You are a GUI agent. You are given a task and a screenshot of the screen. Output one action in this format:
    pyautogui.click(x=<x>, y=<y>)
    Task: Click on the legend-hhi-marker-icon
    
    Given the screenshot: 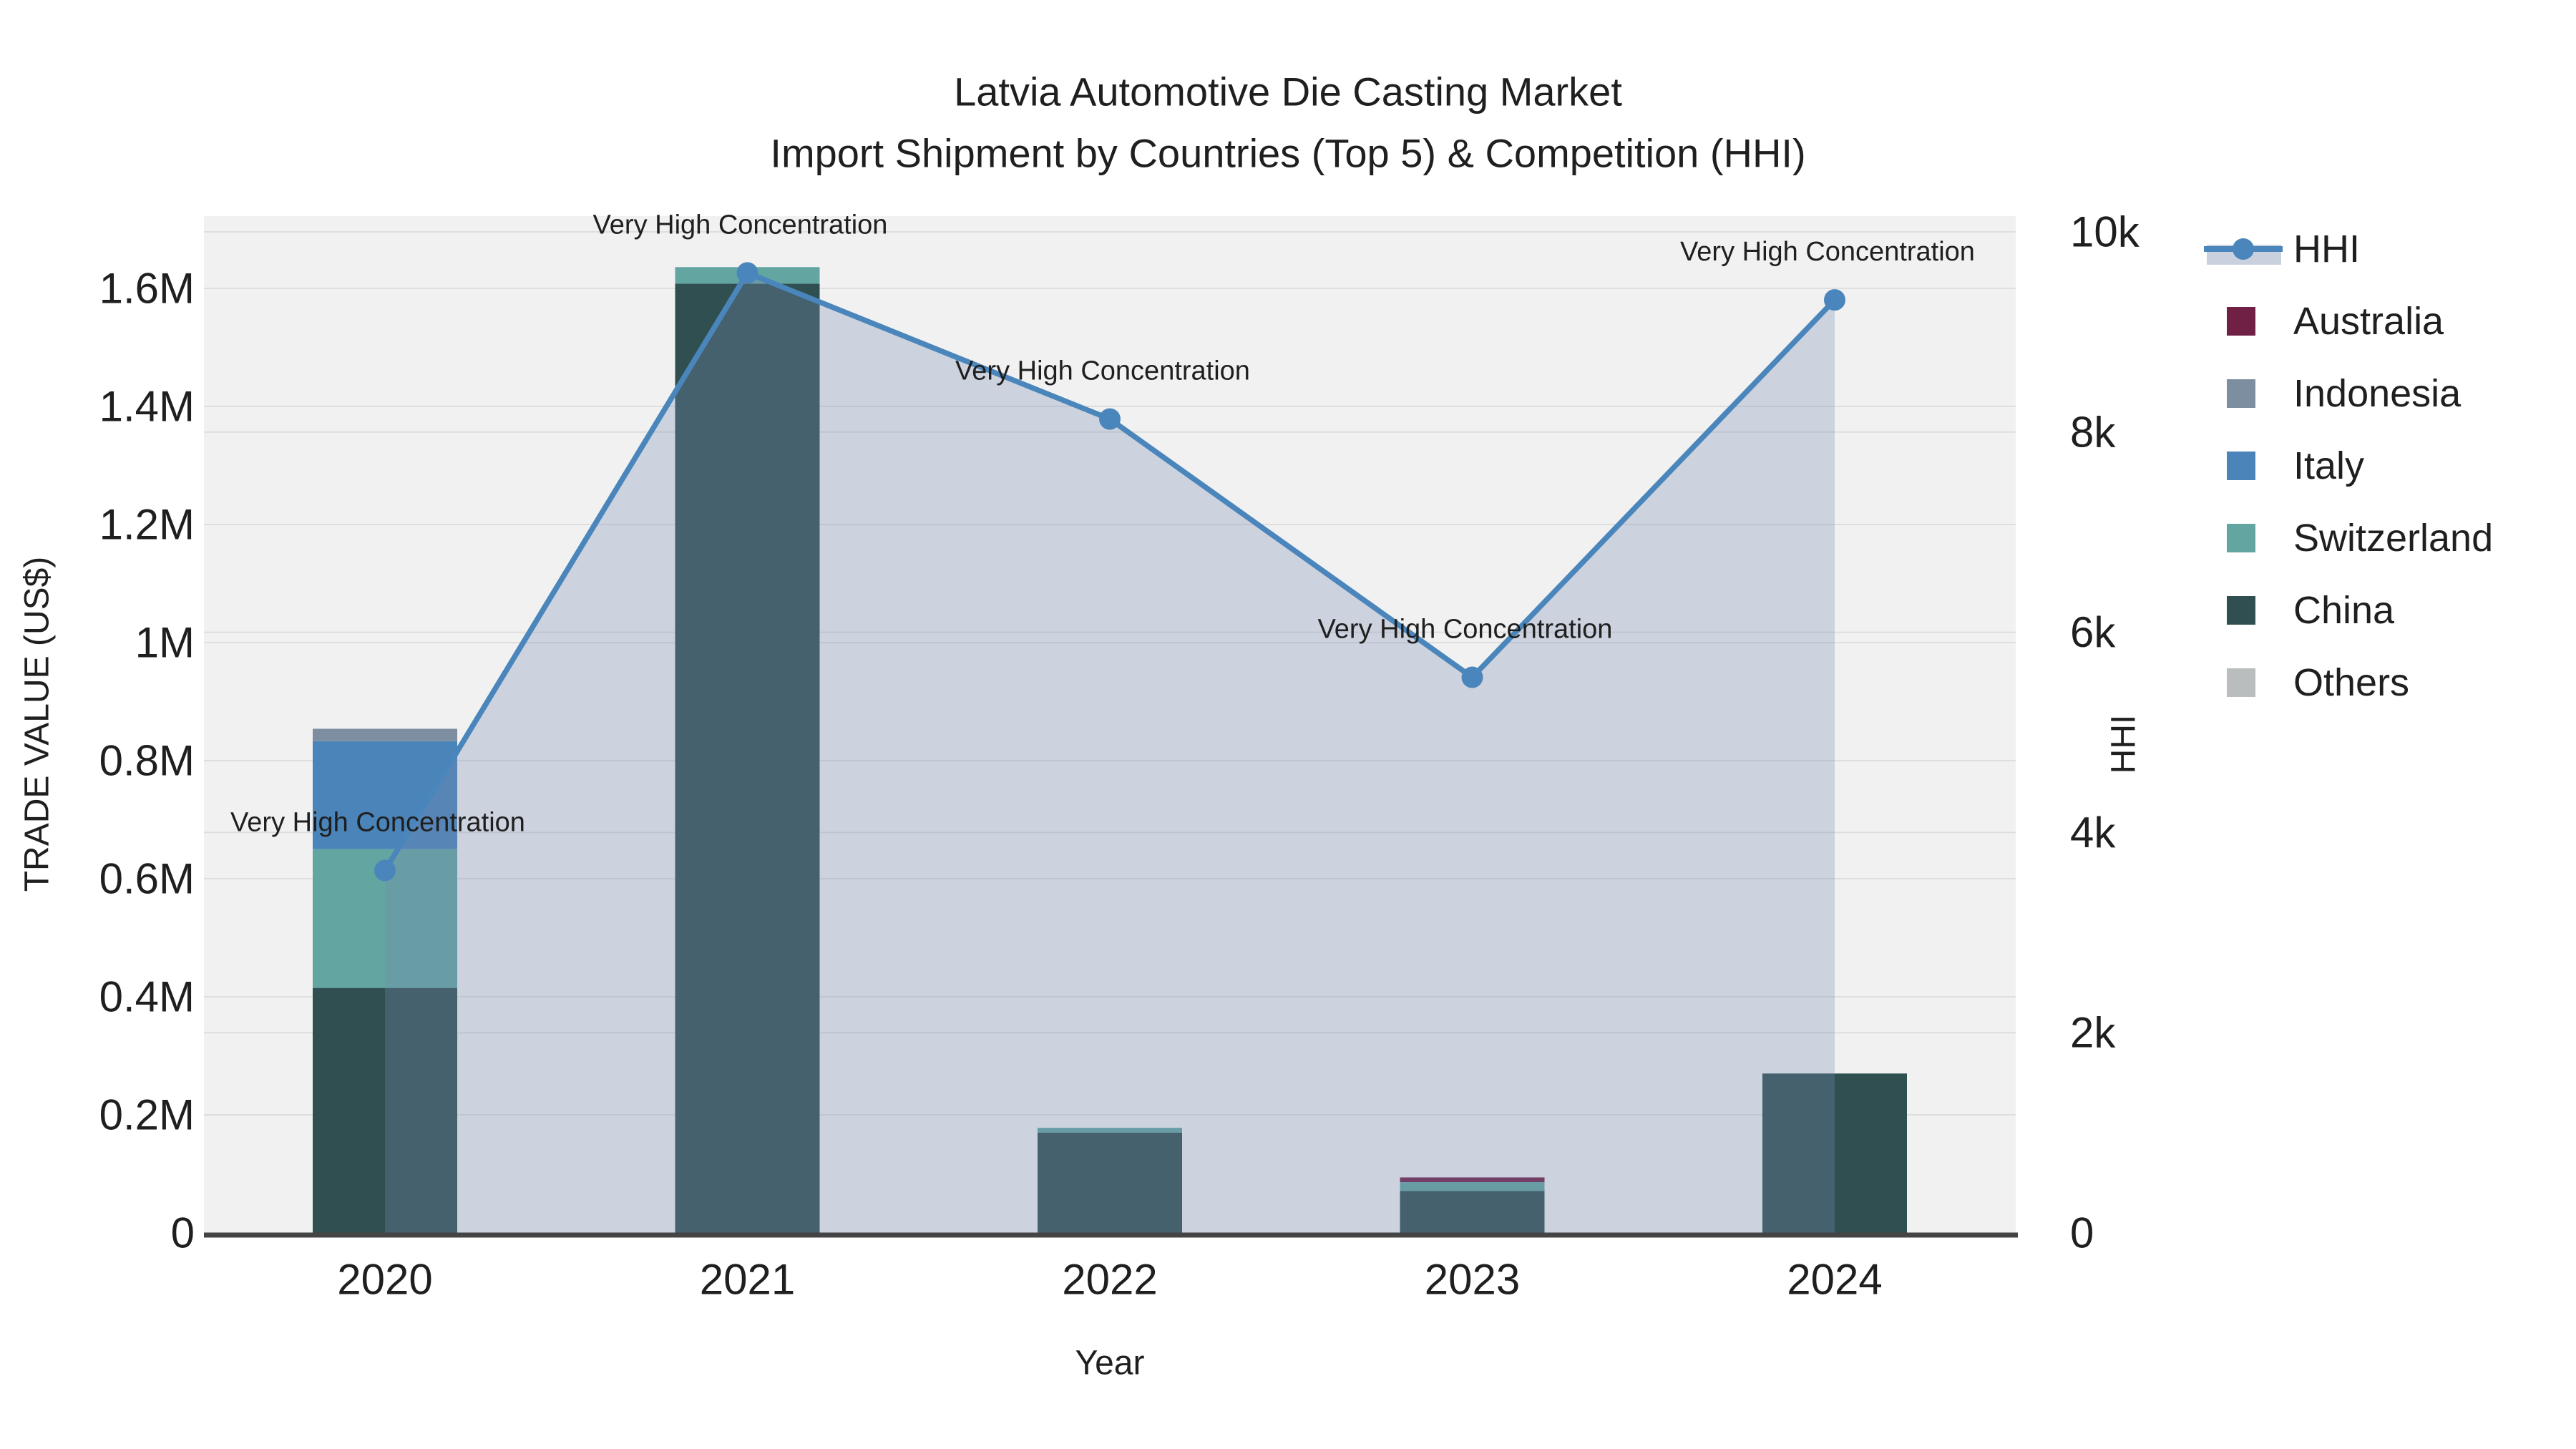 What is the action you would take?
    pyautogui.click(x=2243, y=249)
    